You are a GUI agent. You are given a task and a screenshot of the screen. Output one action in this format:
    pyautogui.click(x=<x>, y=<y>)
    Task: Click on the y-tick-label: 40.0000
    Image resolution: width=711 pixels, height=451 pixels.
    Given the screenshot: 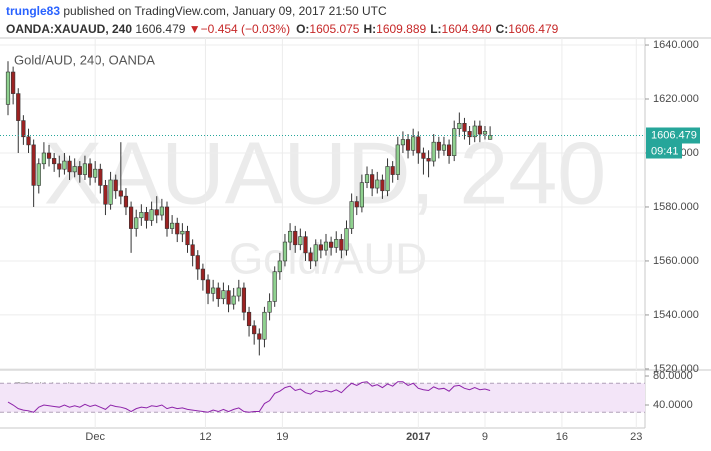 What is the action you would take?
    pyautogui.click(x=673, y=405)
    